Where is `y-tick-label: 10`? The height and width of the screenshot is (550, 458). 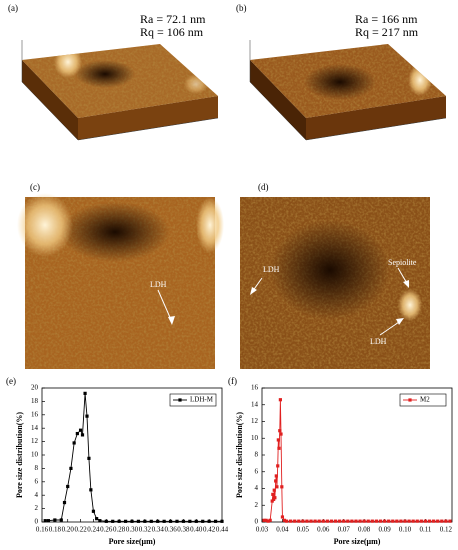
y-tick-label: 10 is located at coordinates (35, 455).